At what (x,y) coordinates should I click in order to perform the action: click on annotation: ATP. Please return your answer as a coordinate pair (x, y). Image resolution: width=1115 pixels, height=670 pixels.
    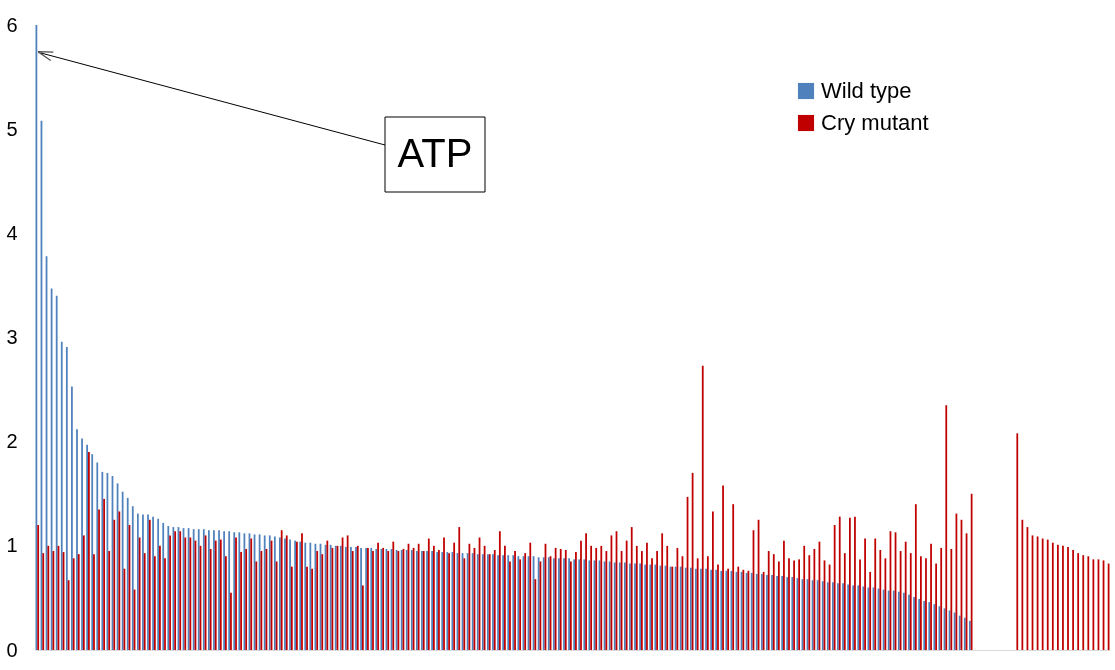
    Looking at the image, I should click on (435, 153).